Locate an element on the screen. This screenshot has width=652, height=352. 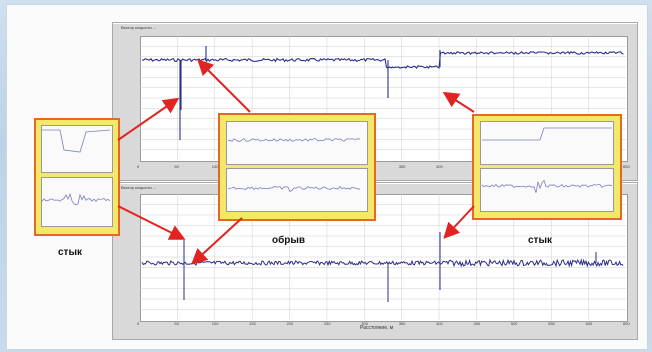
right-callout-bottom-chart is located at coordinates (547, 190).